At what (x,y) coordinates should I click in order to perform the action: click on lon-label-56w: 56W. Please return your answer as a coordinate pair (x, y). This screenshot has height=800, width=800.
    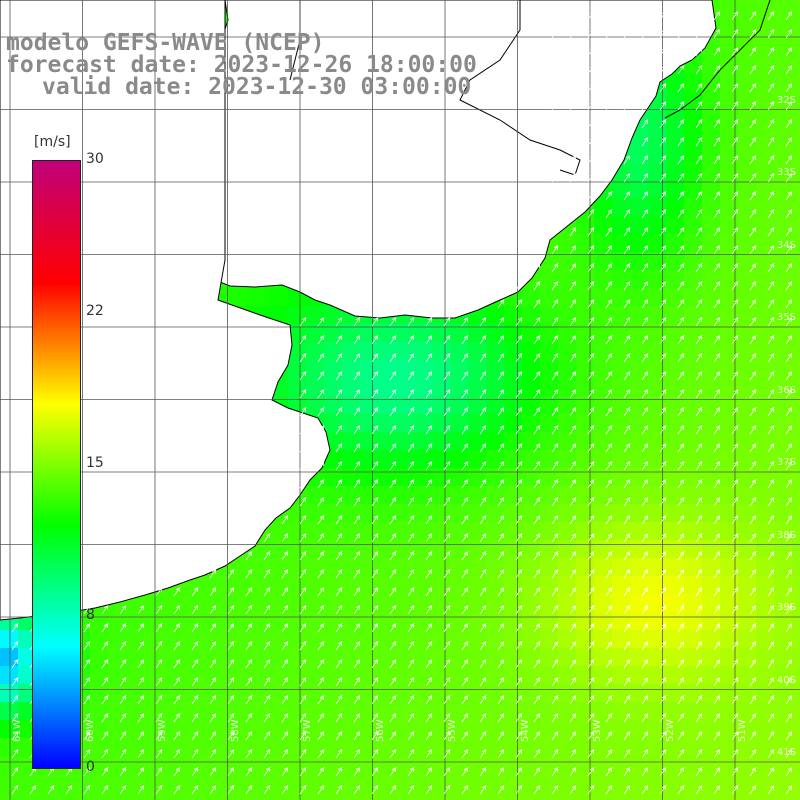
    Looking at the image, I should click on (380, 730).